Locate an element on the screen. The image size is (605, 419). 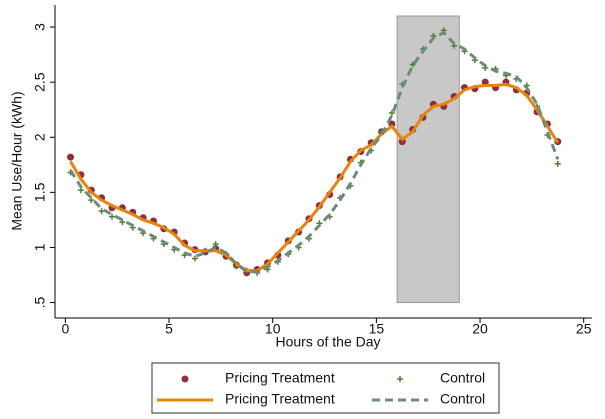
y-tick-label: 2.5 is located at coordinates (40, 82).